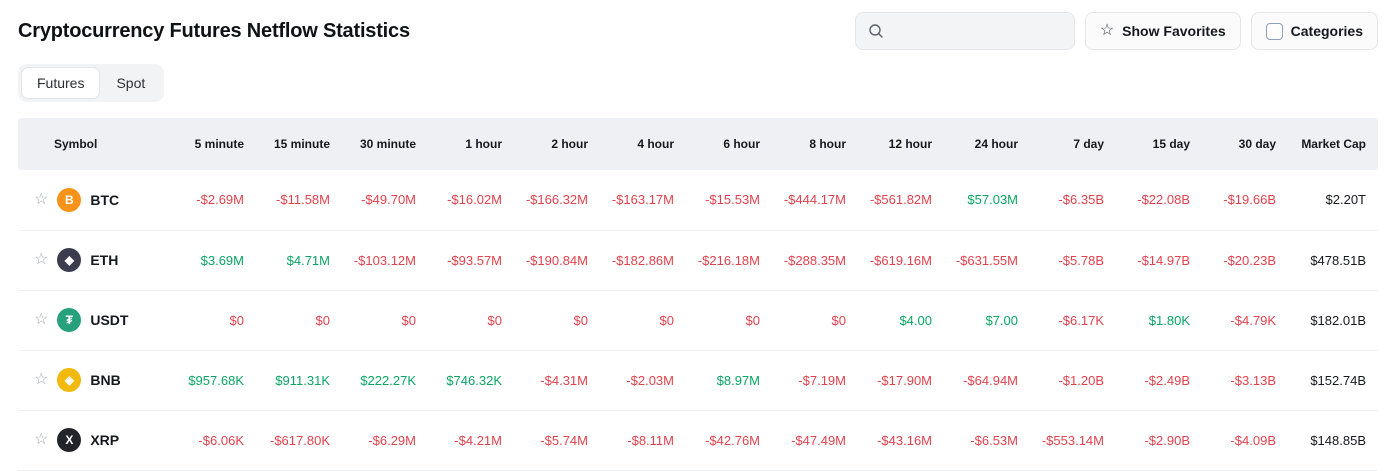 This screenshot has height=471, width=1396. Describe the element at coordinates (727, 200) in the screenshot. I see `netflow-value-6-hour: -$15.53M` at that location.